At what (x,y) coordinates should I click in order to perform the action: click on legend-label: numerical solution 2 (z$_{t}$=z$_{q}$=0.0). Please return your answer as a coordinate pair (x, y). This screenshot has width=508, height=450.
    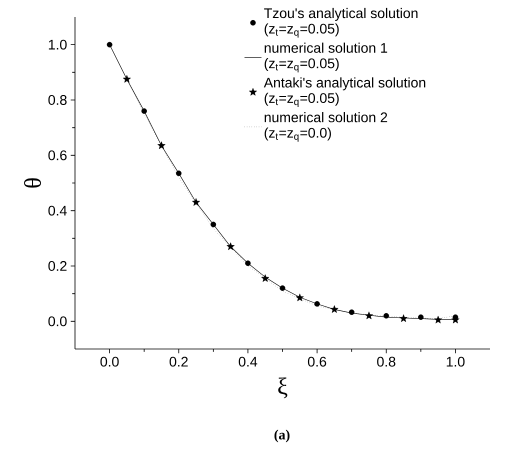
    Looking at the image, I should click on (326, 127).